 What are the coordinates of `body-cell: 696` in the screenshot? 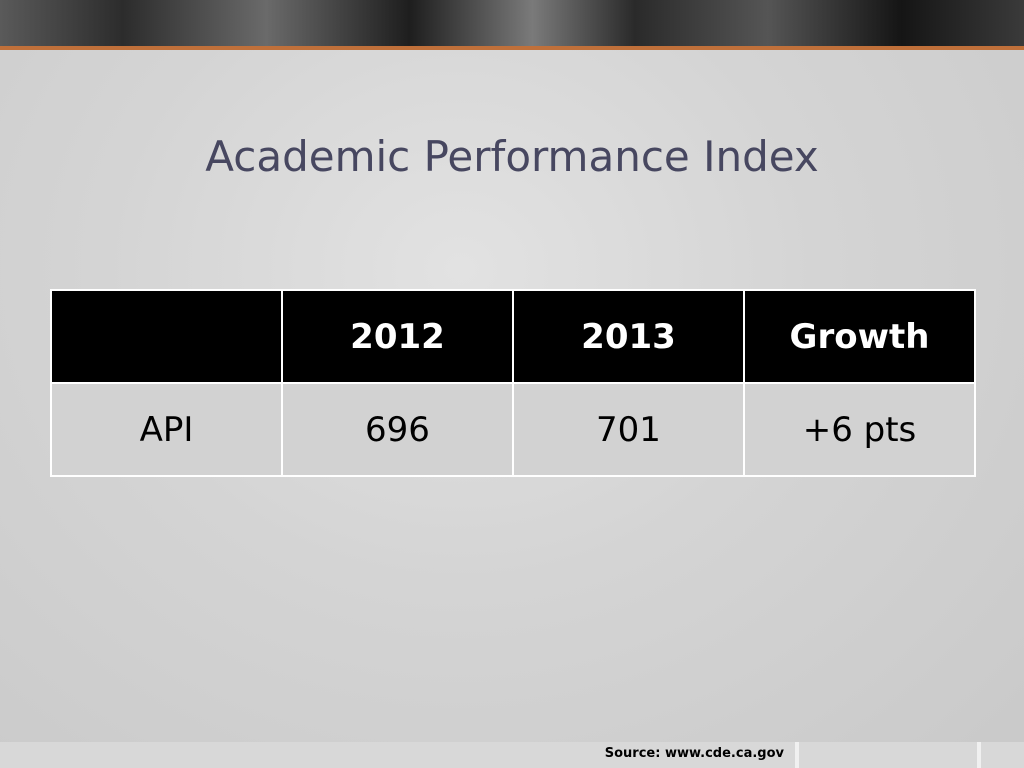 It's located at (397, 429).